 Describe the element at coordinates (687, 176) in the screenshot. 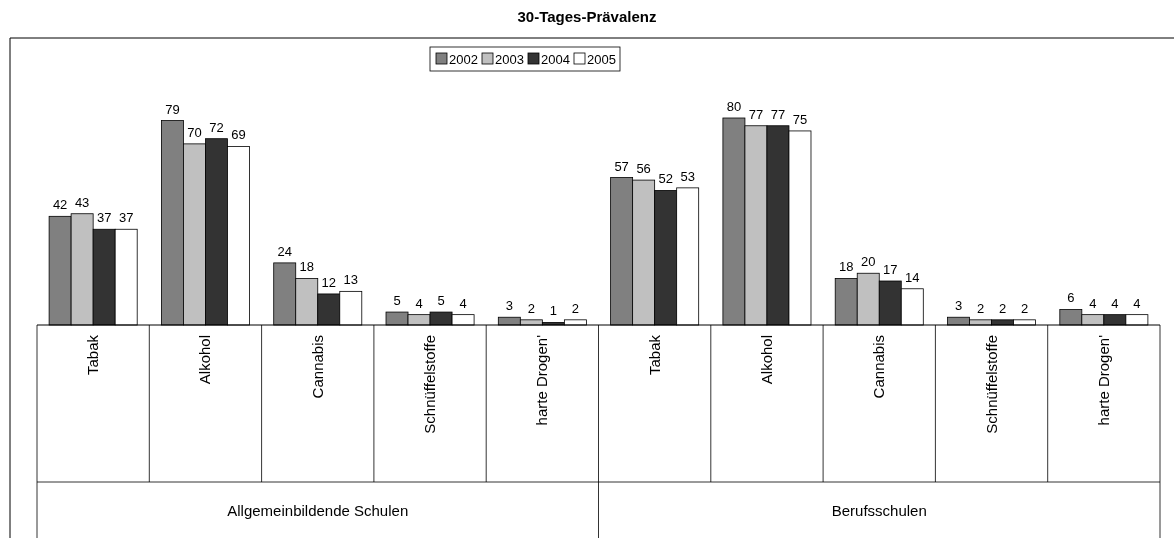

I see `data-label: 53` at that location.